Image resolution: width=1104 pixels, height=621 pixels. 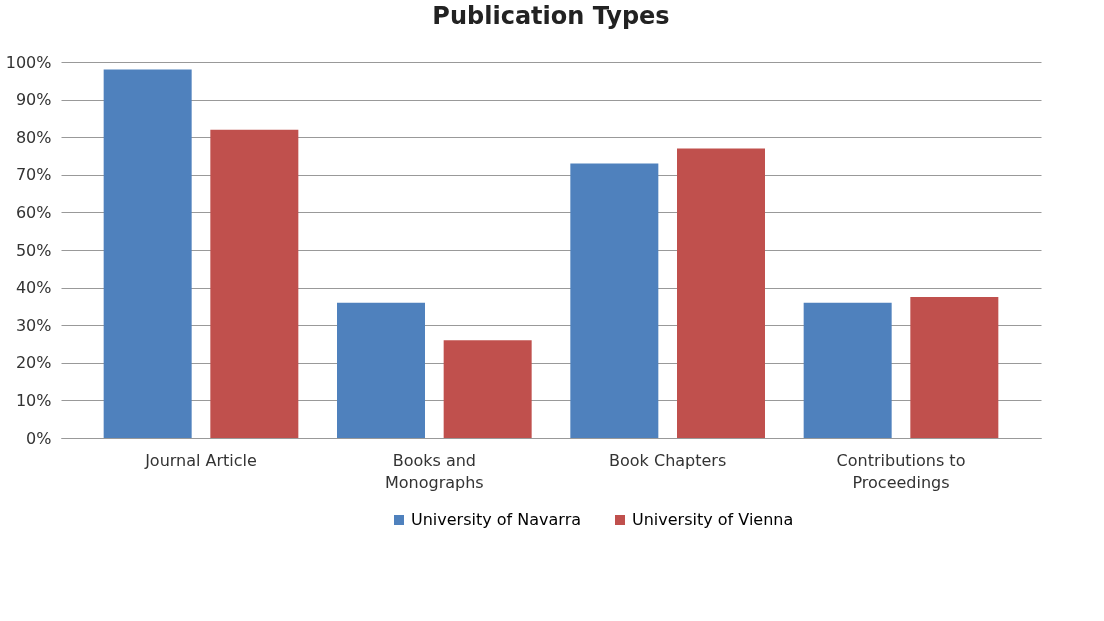 I want to click on x-tick-label: Journal Article, so click(x=200, y=460).